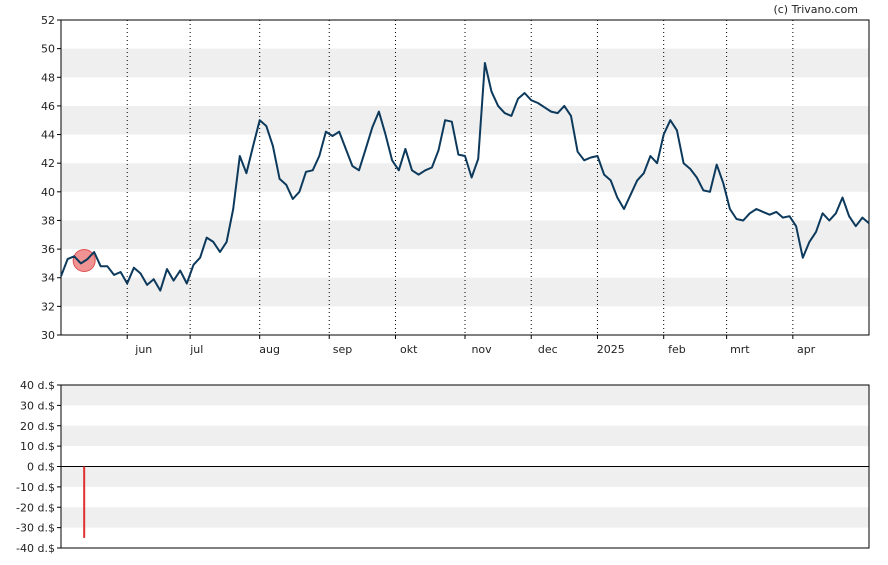 The image size is (888, 565). Describe the element at coordinates (196, 349) in the screenshot. I see `price-x-tick-label: jul` at that location.